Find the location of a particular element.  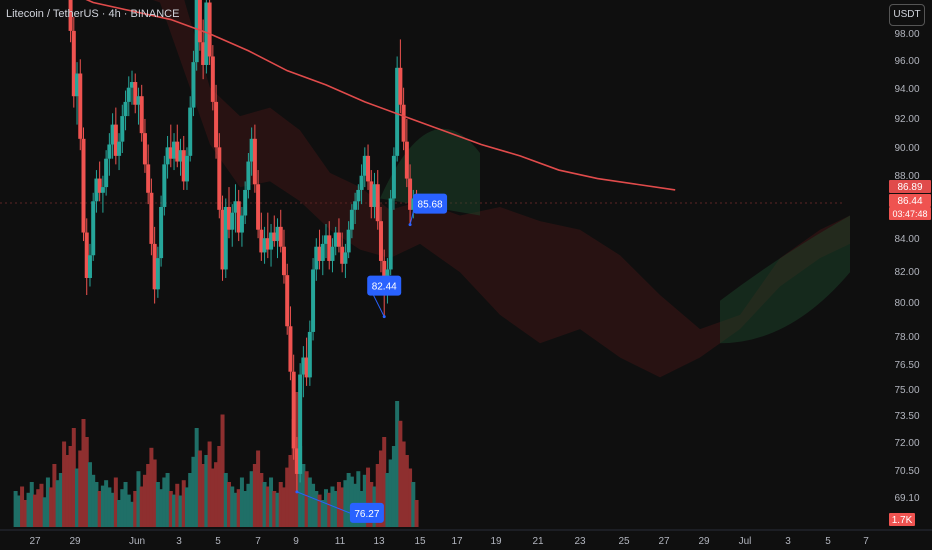

time-axis: 27 29 Jun 3 5 7 9 11 13 15 17 19 21 23 25 27 29 Jul 3 5 7 is located at coordinates (466, 538).